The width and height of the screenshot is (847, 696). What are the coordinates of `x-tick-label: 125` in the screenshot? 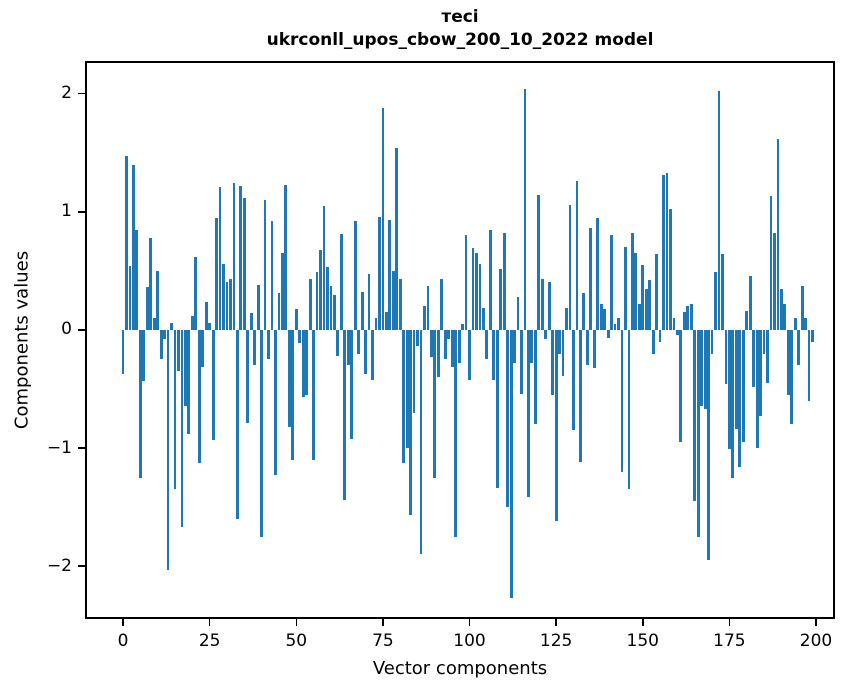 It's located at (556, 641).